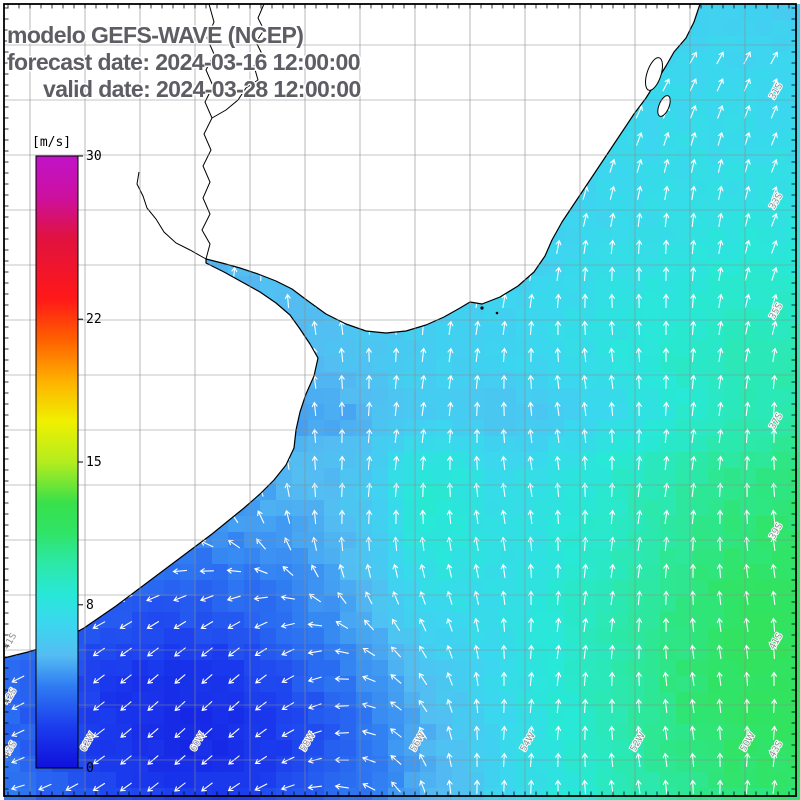  What do you see at coordinates (200, 131) in the screenshot?
I see `rivers` at bounding box center [200, 131].